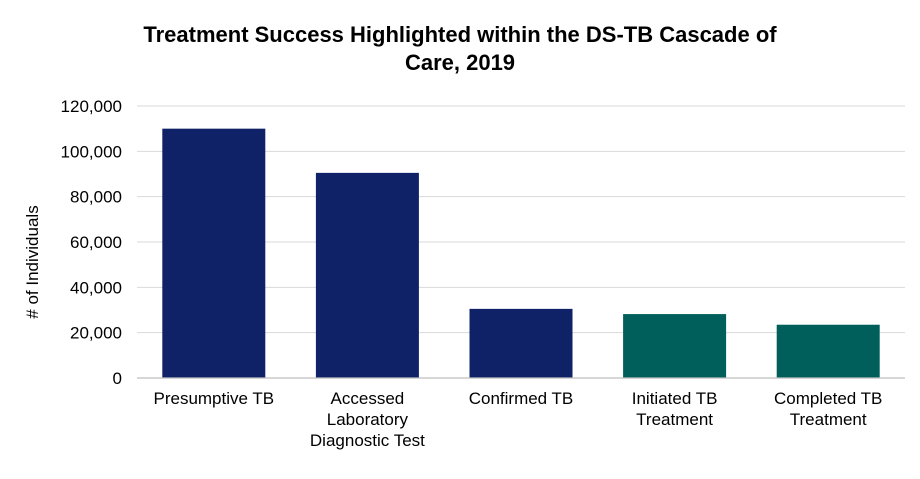 This screenshot has height=479, width=920. Describe the element at coordinates (32, 261) in the screenshot. I see `y-axis-label: # of Individuals` at that location.